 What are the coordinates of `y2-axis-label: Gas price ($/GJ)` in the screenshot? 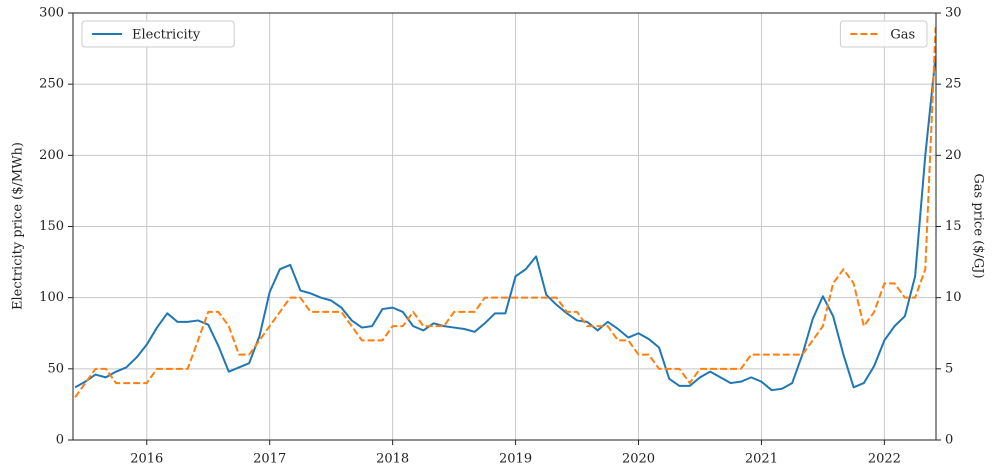 It's located at (978, 225).